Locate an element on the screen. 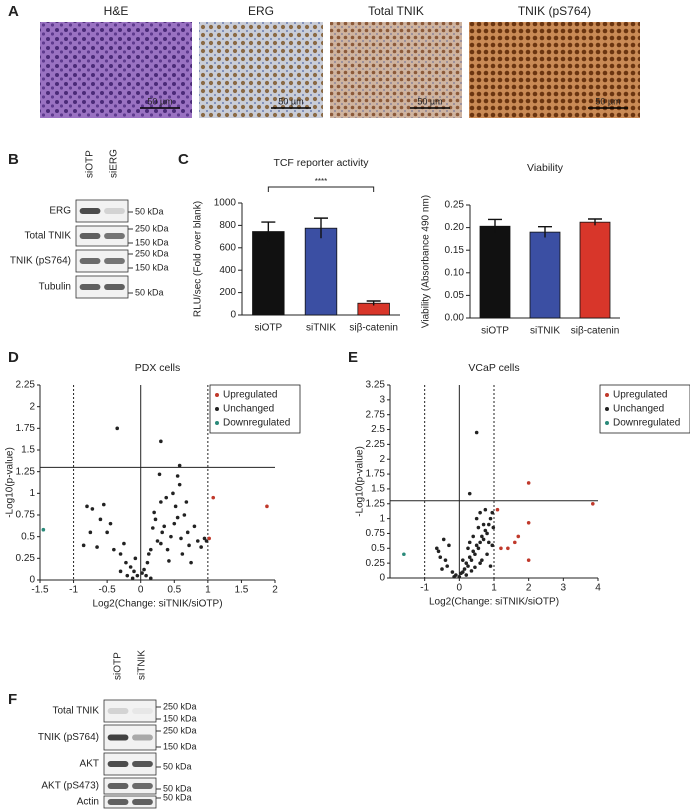 This screenshot has width=690, height=809. y-tick-label: 0.10 is located at coordinates (455, 272).